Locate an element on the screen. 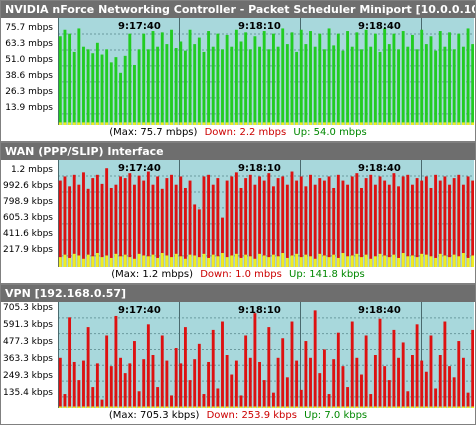 Image resolution: width=476 pixels, height=425 pixels. y-tick: 51.0 mbps is located at coordinates (29, 60).